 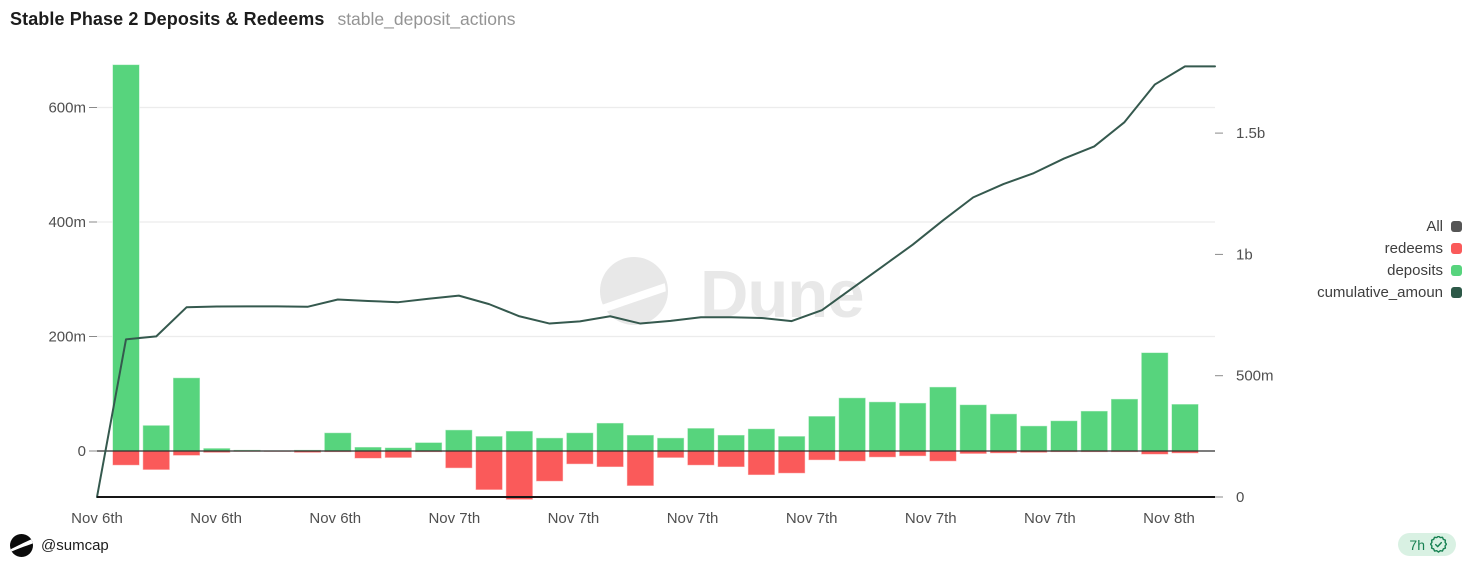 I want to click on chart-title: Stable Phase 2 Deposits & Redeems, so click(x=167, y=19).